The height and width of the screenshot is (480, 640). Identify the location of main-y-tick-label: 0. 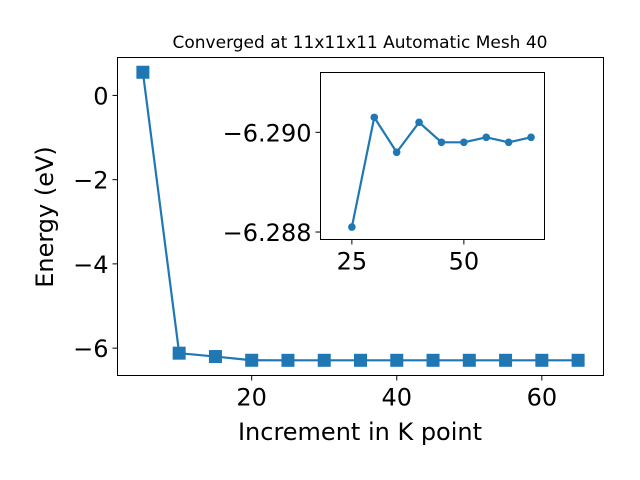
(100, 96).